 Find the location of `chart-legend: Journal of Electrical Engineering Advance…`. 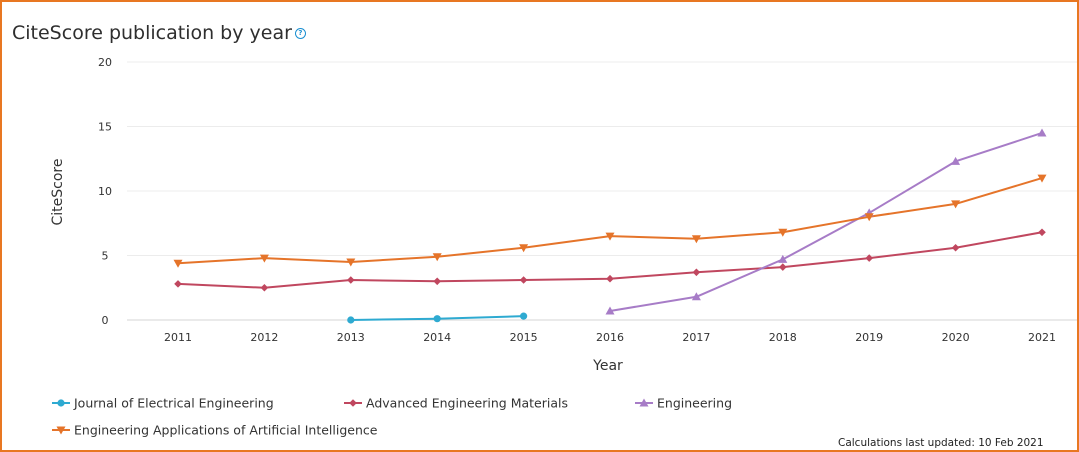

chart-legend: Journal of Electrical Engineering Advance… is located at coordinates (392, 417).